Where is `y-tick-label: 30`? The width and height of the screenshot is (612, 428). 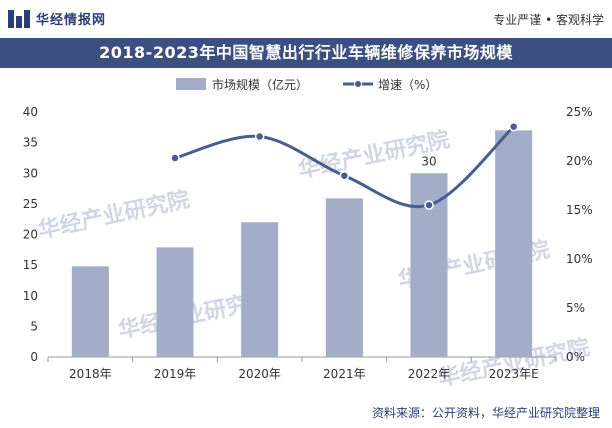
y-tick-label: 30 is located at coordinates (30, 173).